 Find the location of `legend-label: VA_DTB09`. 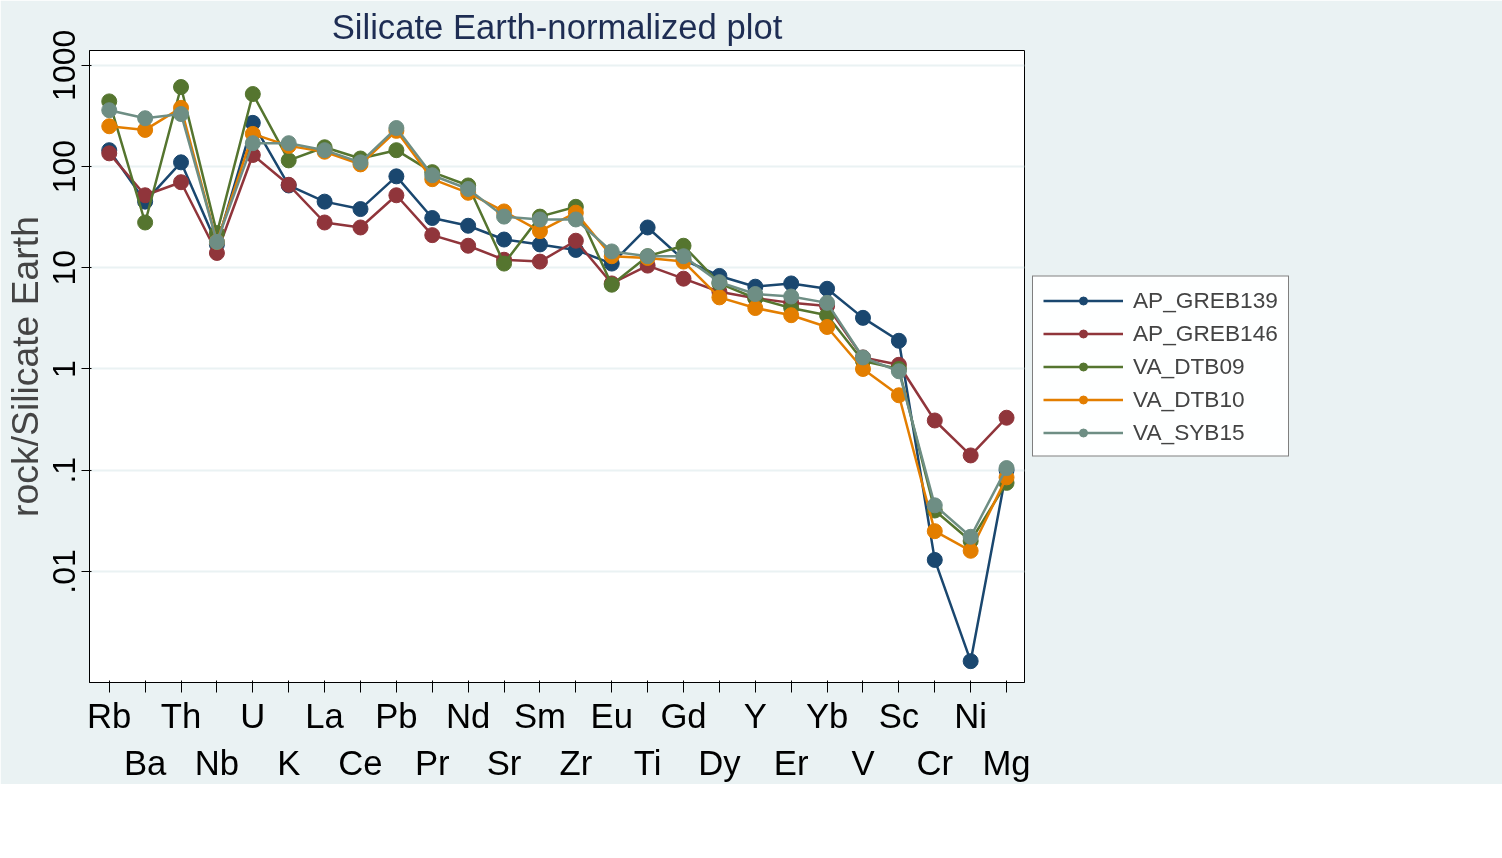

legend-label: VA_DTB09 is located at coordinates (1189, 366).